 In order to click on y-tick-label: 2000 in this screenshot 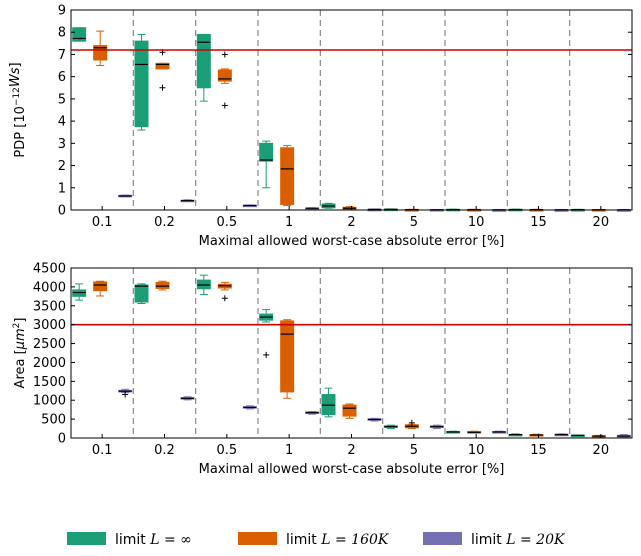, I will do `click(49, 363)`.